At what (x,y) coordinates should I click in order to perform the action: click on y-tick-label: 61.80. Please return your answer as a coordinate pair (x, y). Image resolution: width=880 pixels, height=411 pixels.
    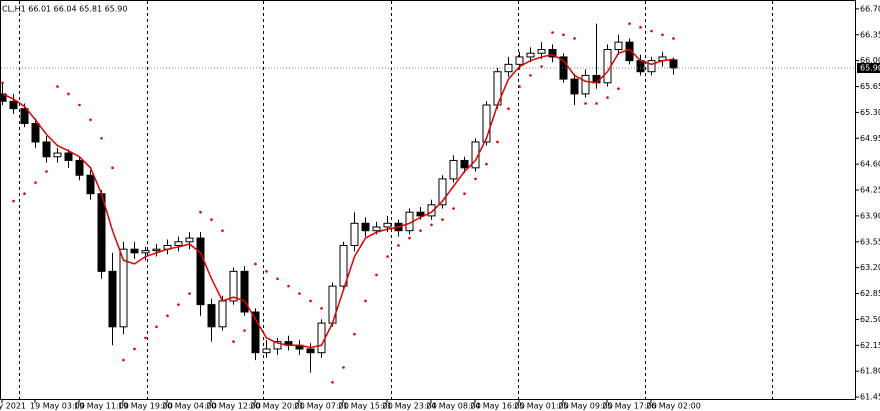
    Looking at the image, I should click on (870, 371).